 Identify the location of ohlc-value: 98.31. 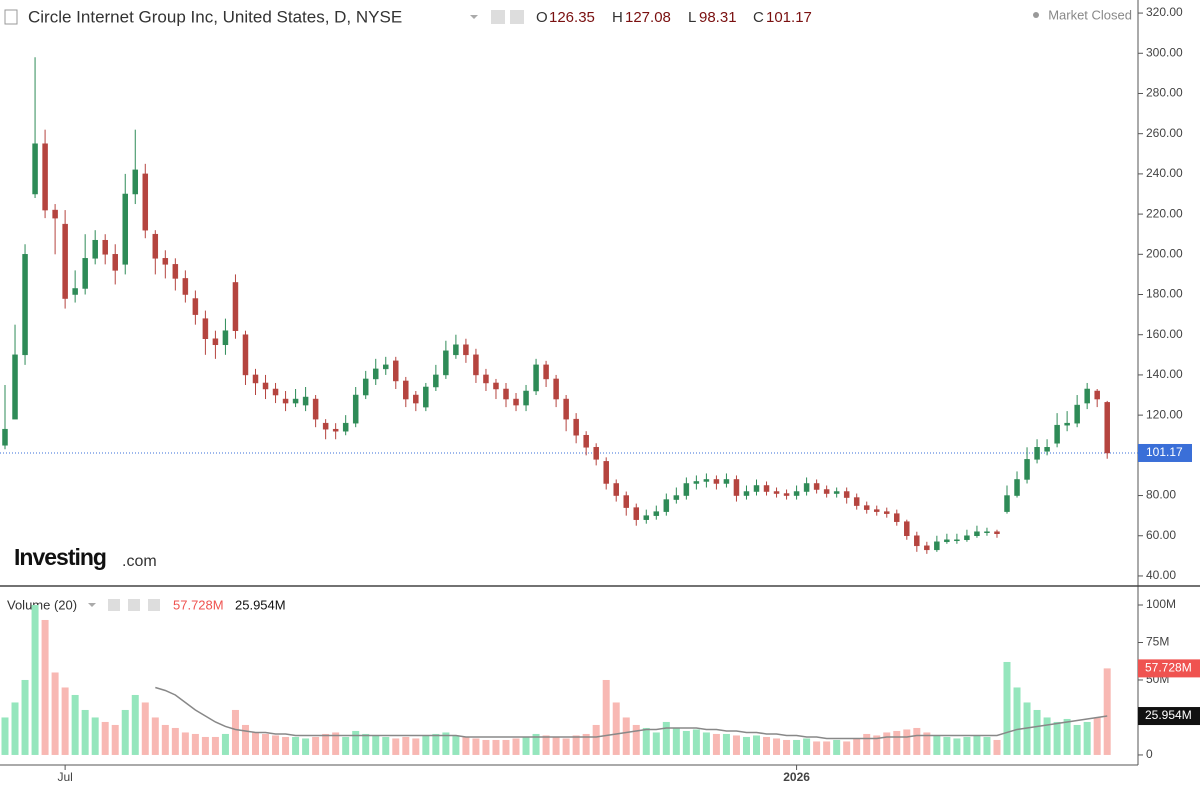
(718, 17).